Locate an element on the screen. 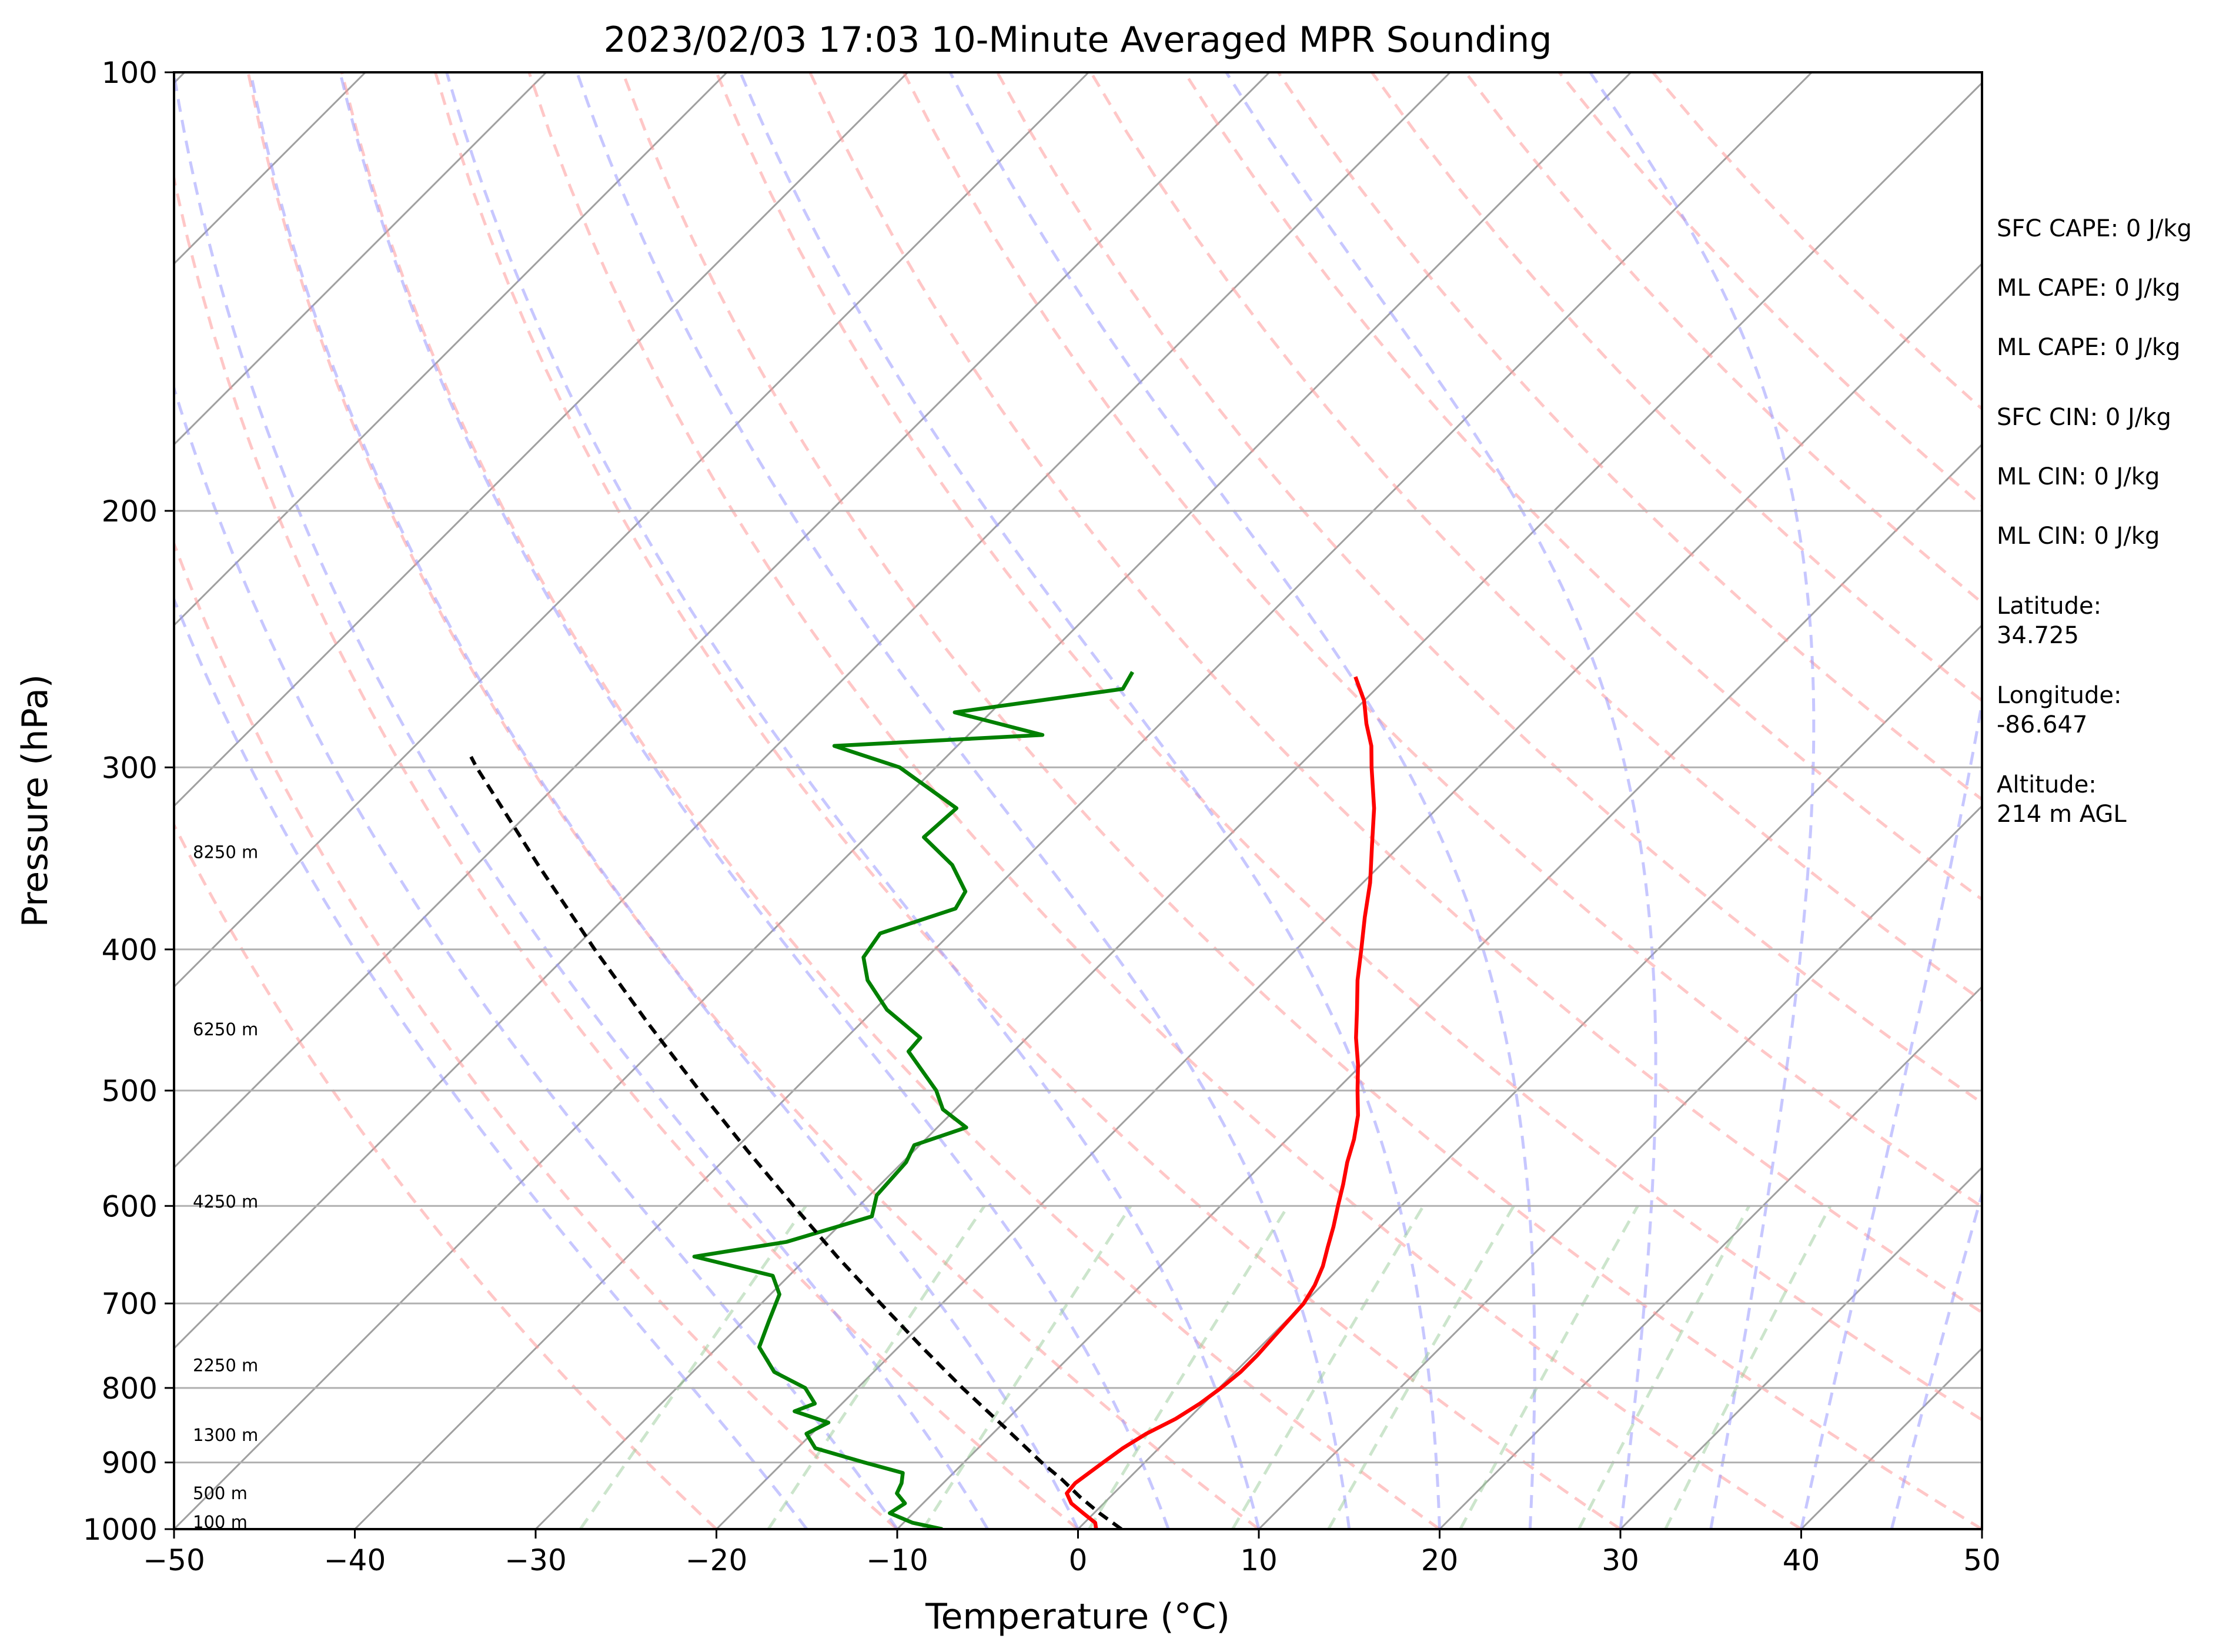 This screenshot has width=2226, height=1652. y-axis-title: Pressure (hPa) is located at coordinates (35, 801).